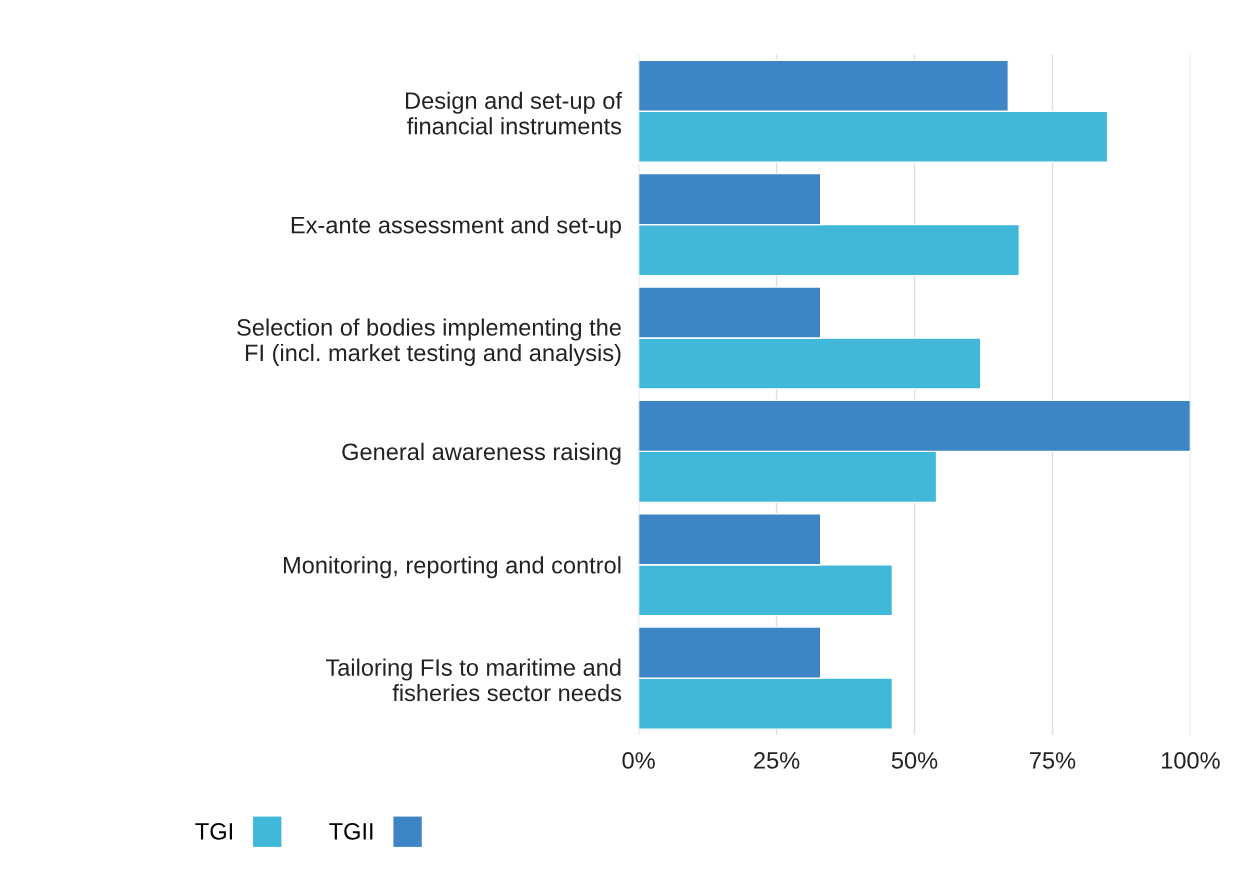 The height and width of the screenshot is (895, 1240). I want to click on y-tick-label: Ex-ante assessment and set-up, so click(456, 227).